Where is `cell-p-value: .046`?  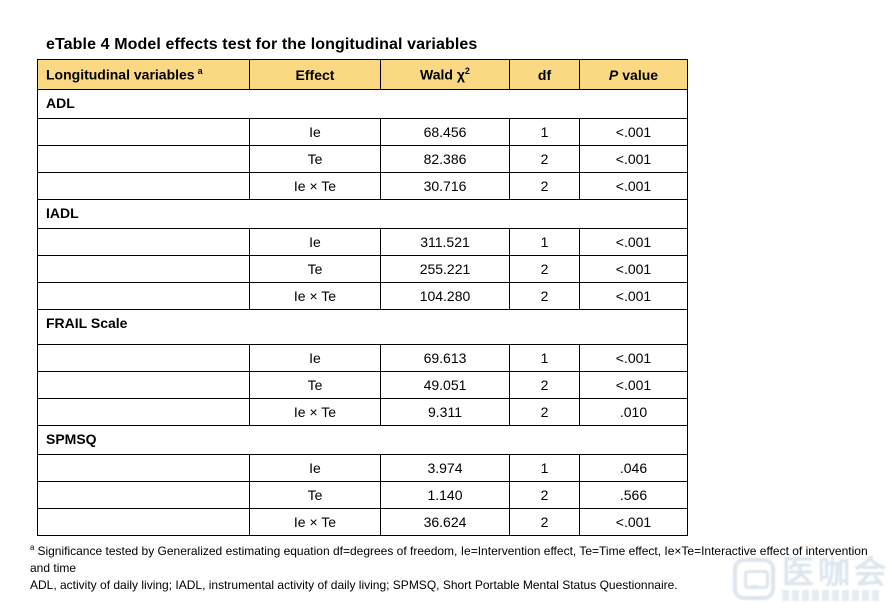
cell-p-value: .046 is located at coordinates (633, 468).